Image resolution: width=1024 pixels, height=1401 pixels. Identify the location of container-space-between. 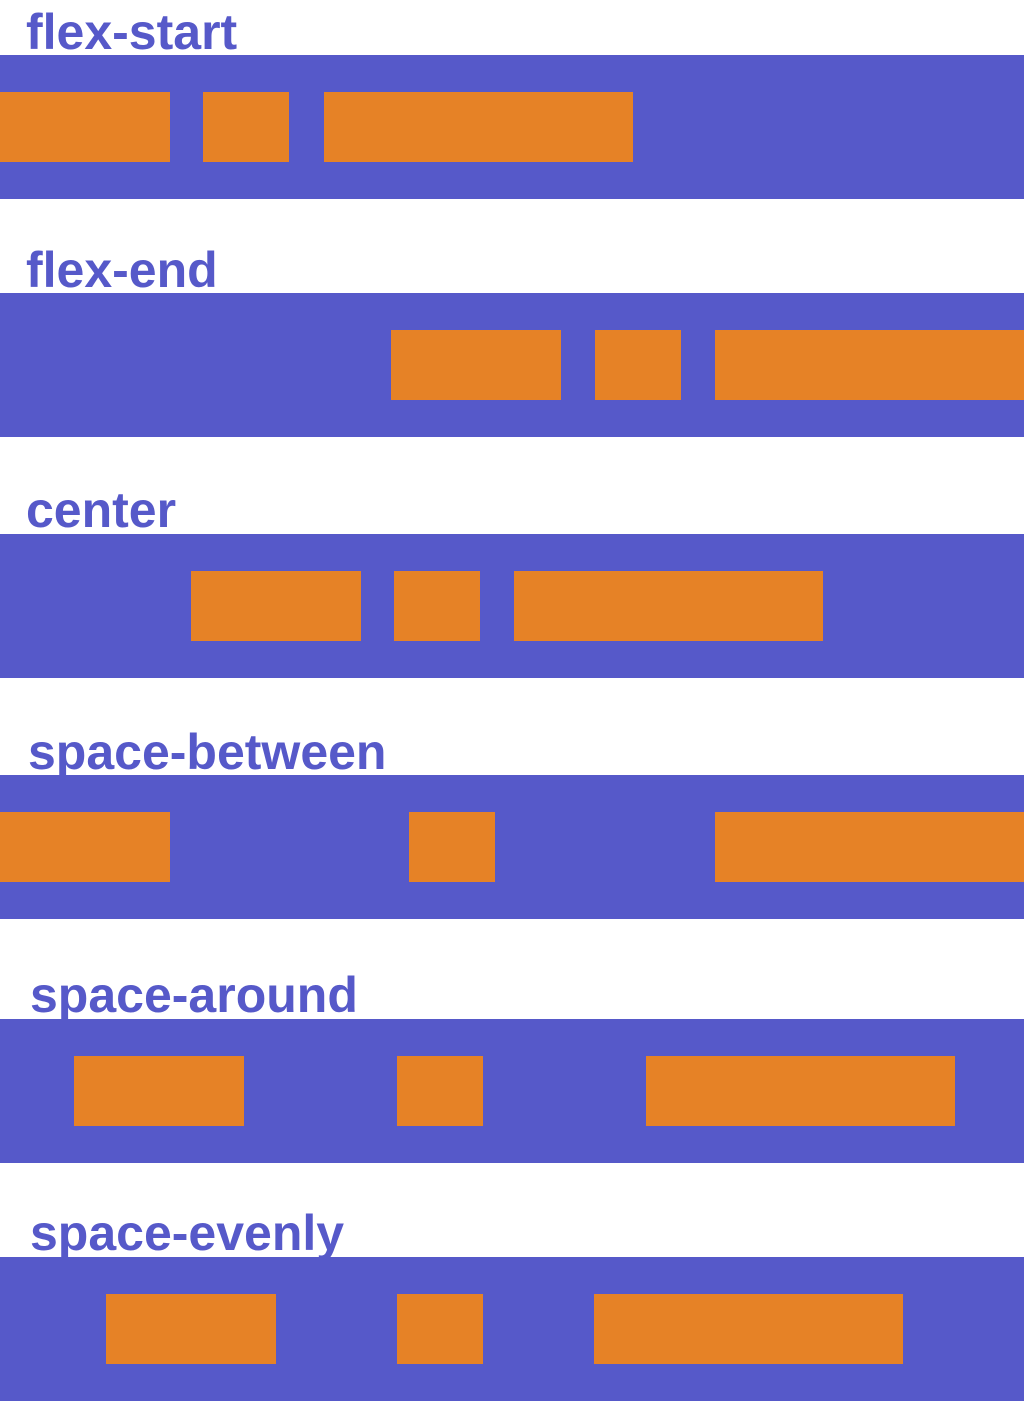
(512, 847).